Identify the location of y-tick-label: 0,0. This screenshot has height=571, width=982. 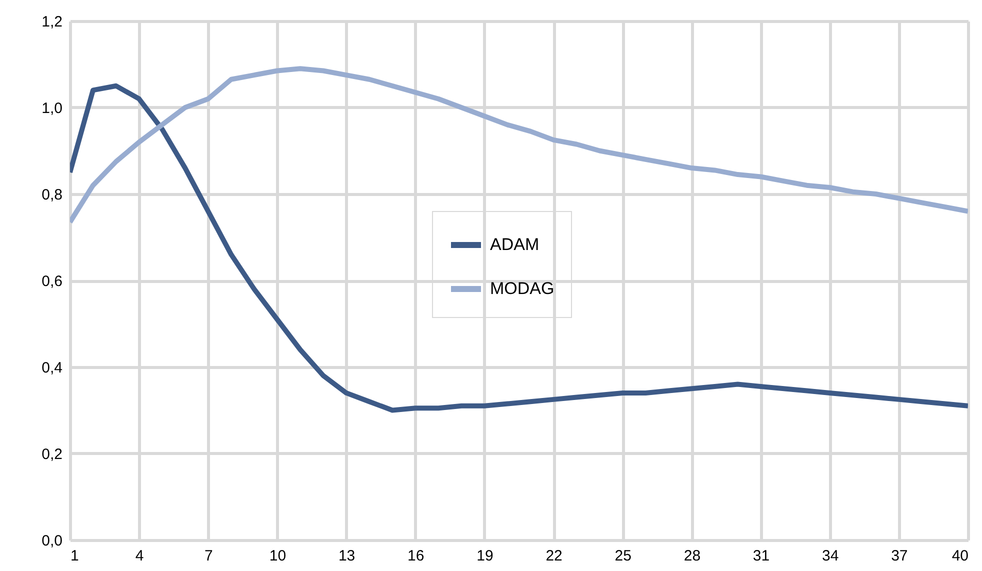
(52, 541).